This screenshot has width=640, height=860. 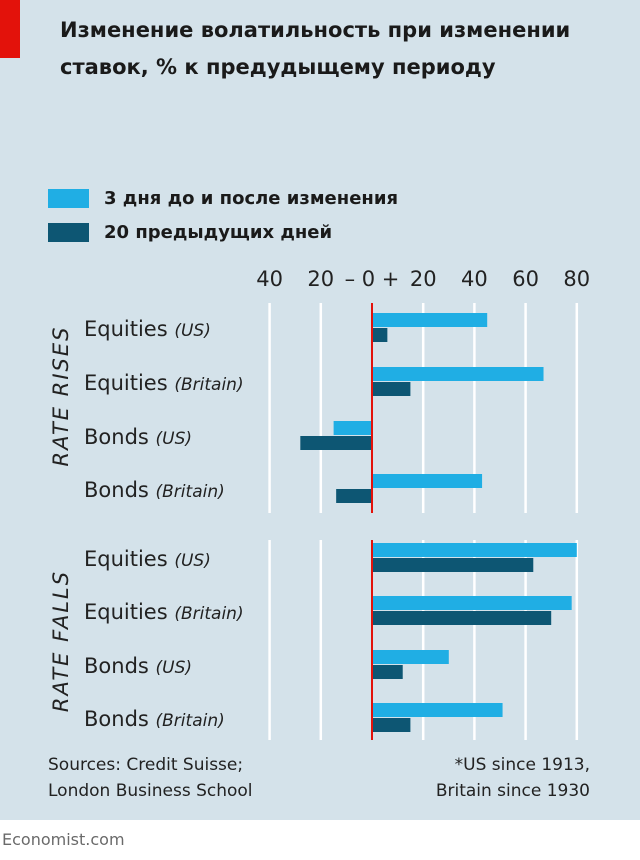 What do you see at coordinates (475, 778) in the screenshot?
I see `footnote: *US since 1913, Britain since 1930` at bounding box center [475, 778].